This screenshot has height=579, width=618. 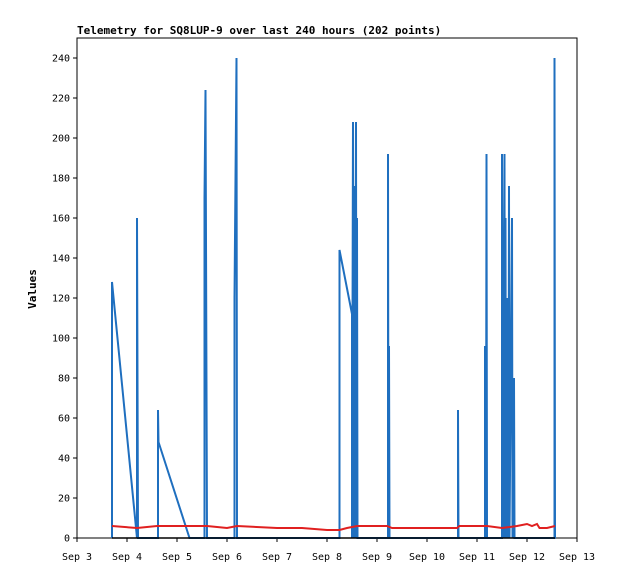 What do you see at coordinates (61, 299) in the screenshot?
I see `y-tick-label: 120` at bounding box center [61, 299].